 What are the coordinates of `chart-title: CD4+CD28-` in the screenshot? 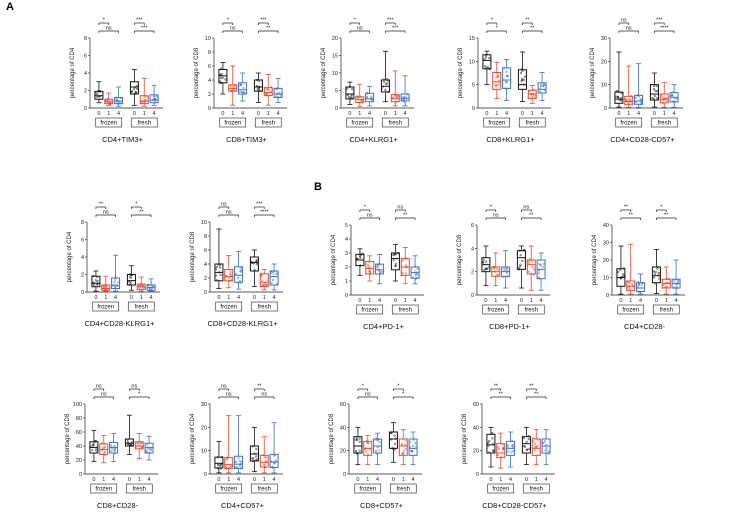 It's located at (645, 326).